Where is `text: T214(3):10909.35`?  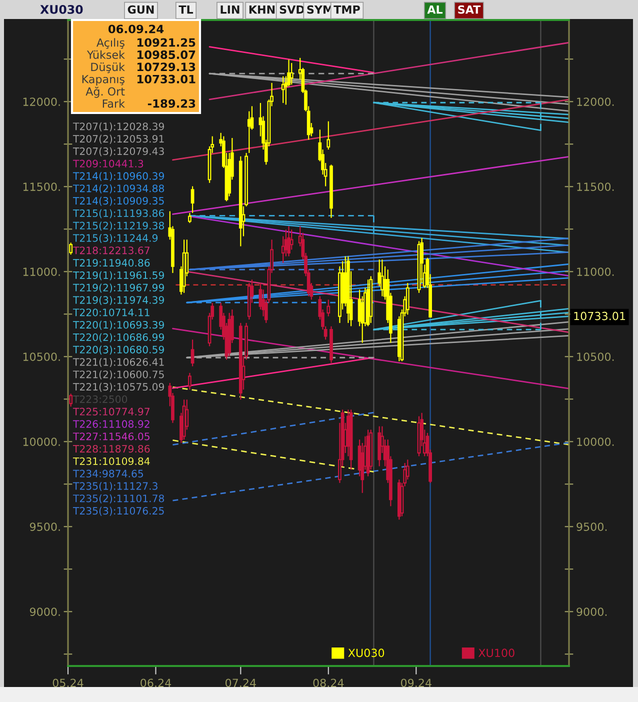 text: T214(3):10909.35 is located at coordinates (118, 201).